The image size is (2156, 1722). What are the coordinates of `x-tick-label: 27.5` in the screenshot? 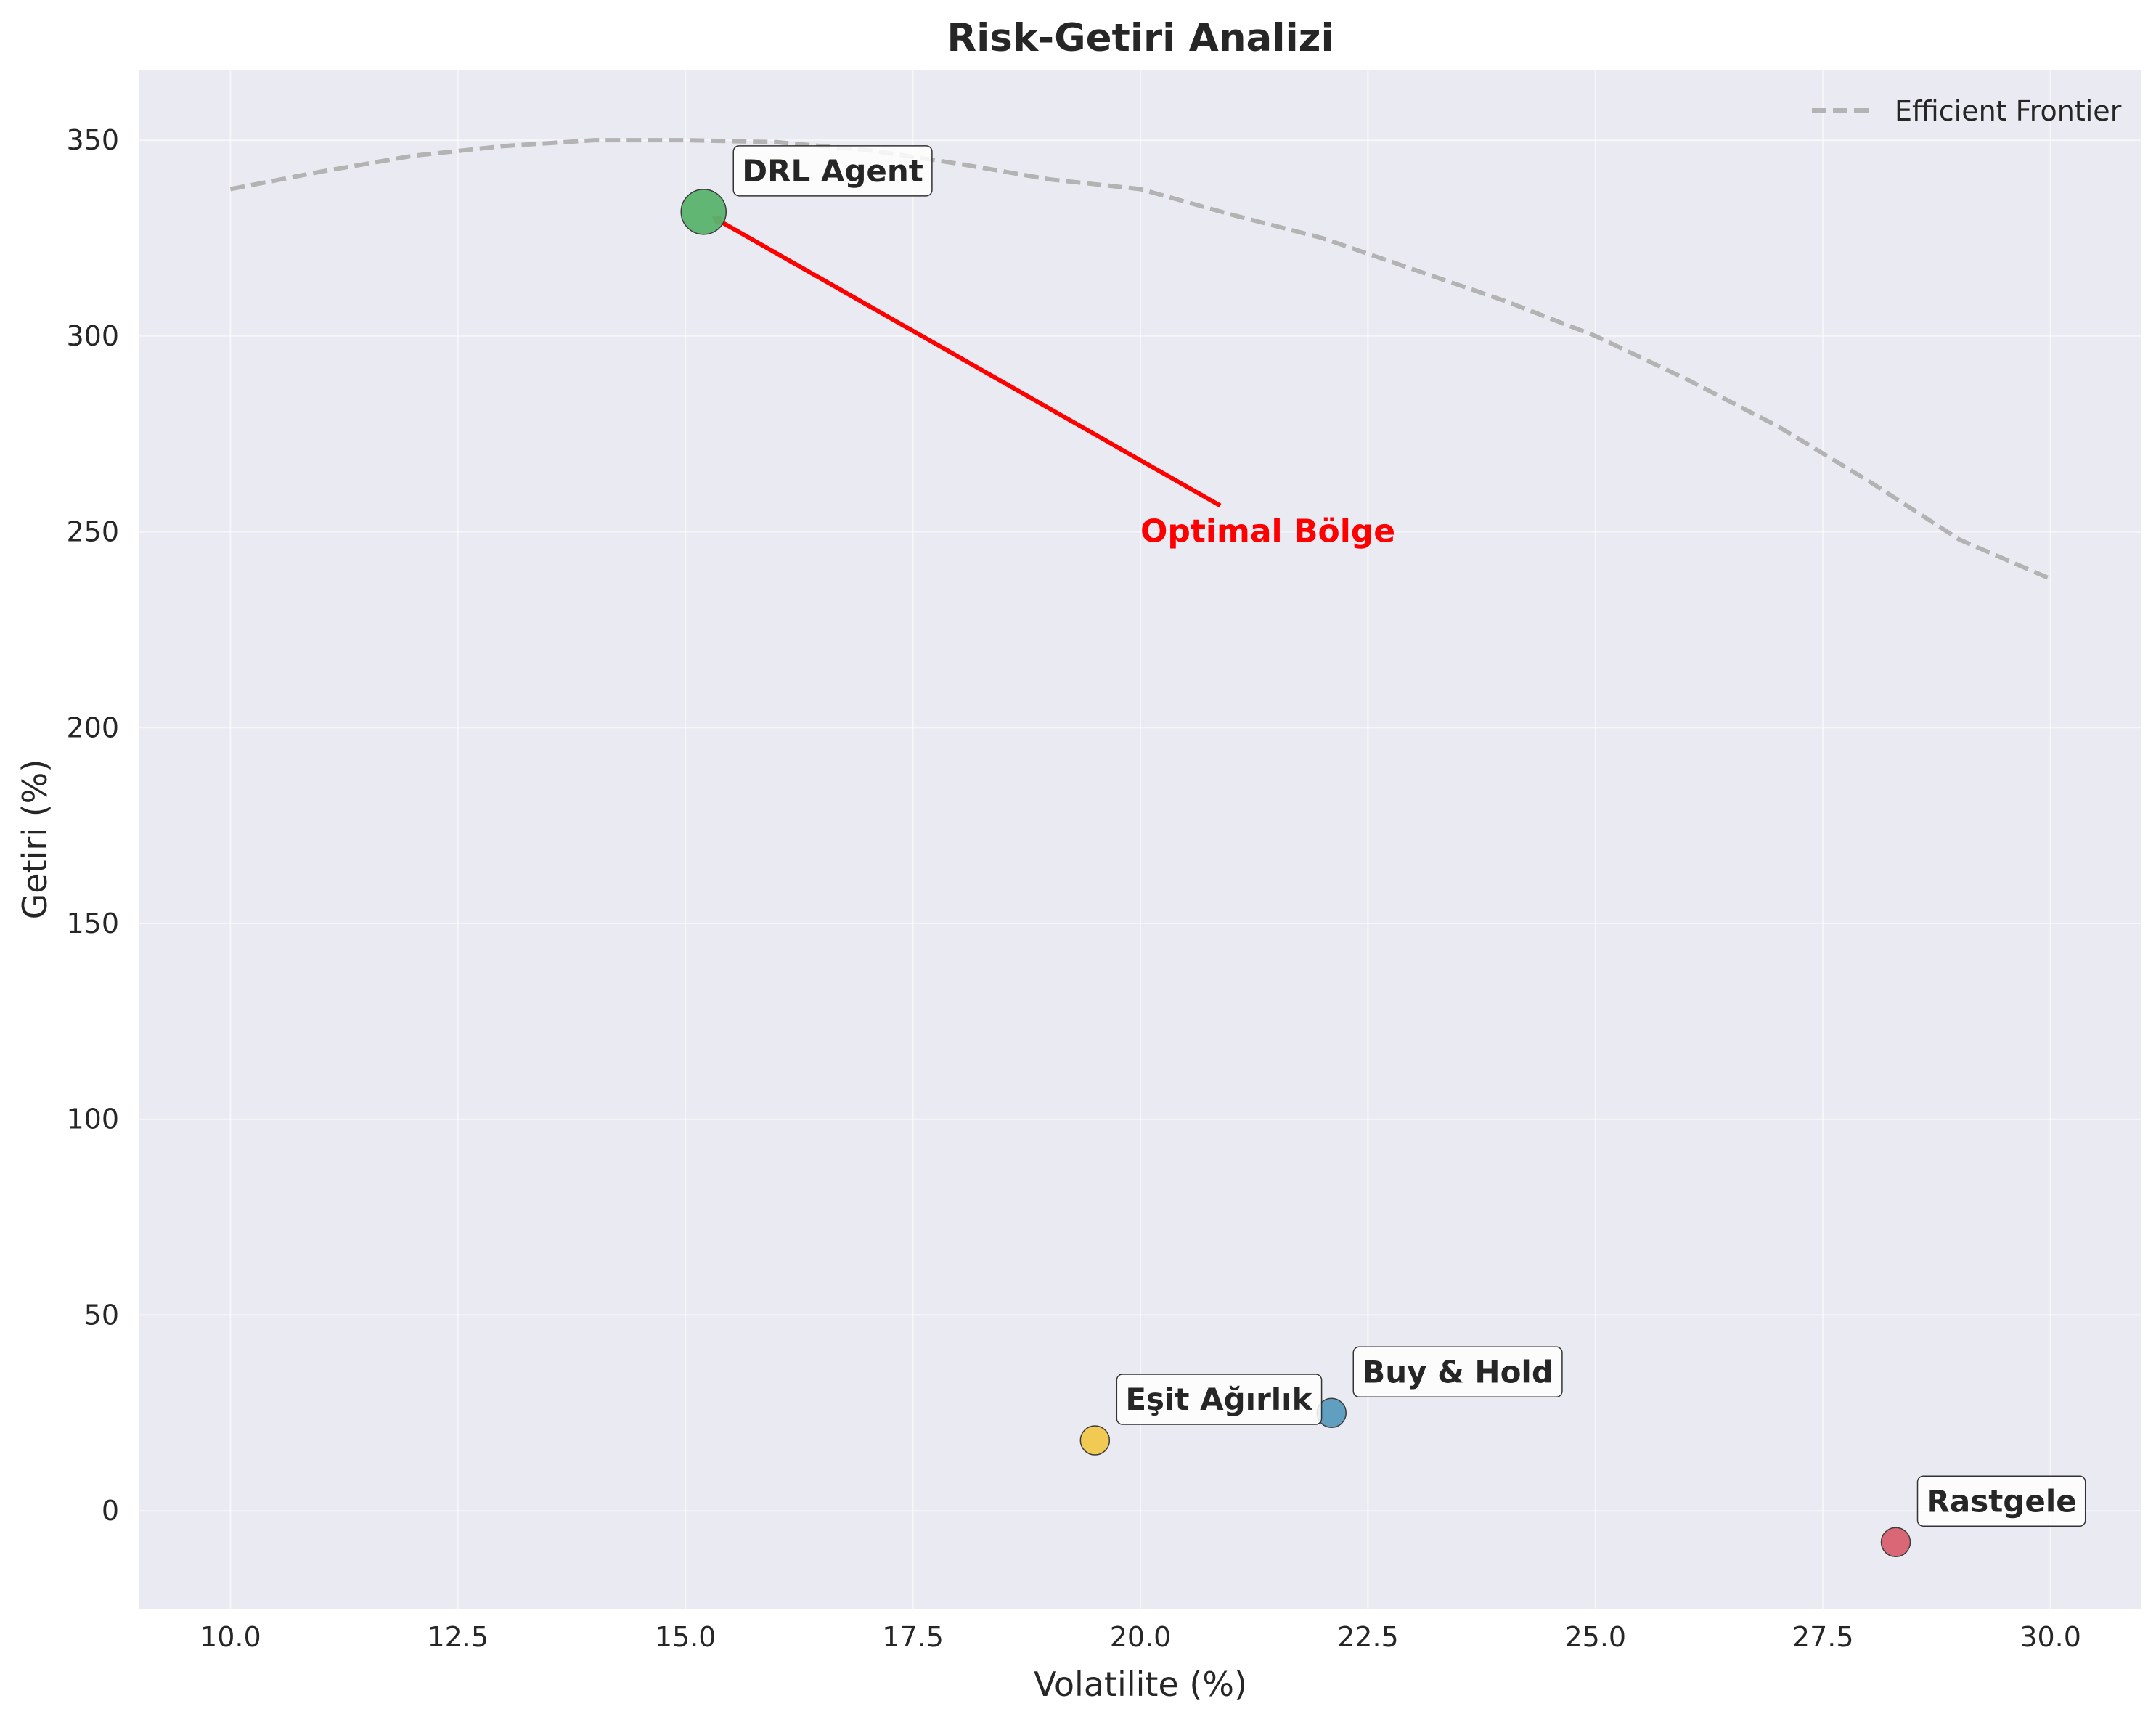 It's located at (1823, 1637).